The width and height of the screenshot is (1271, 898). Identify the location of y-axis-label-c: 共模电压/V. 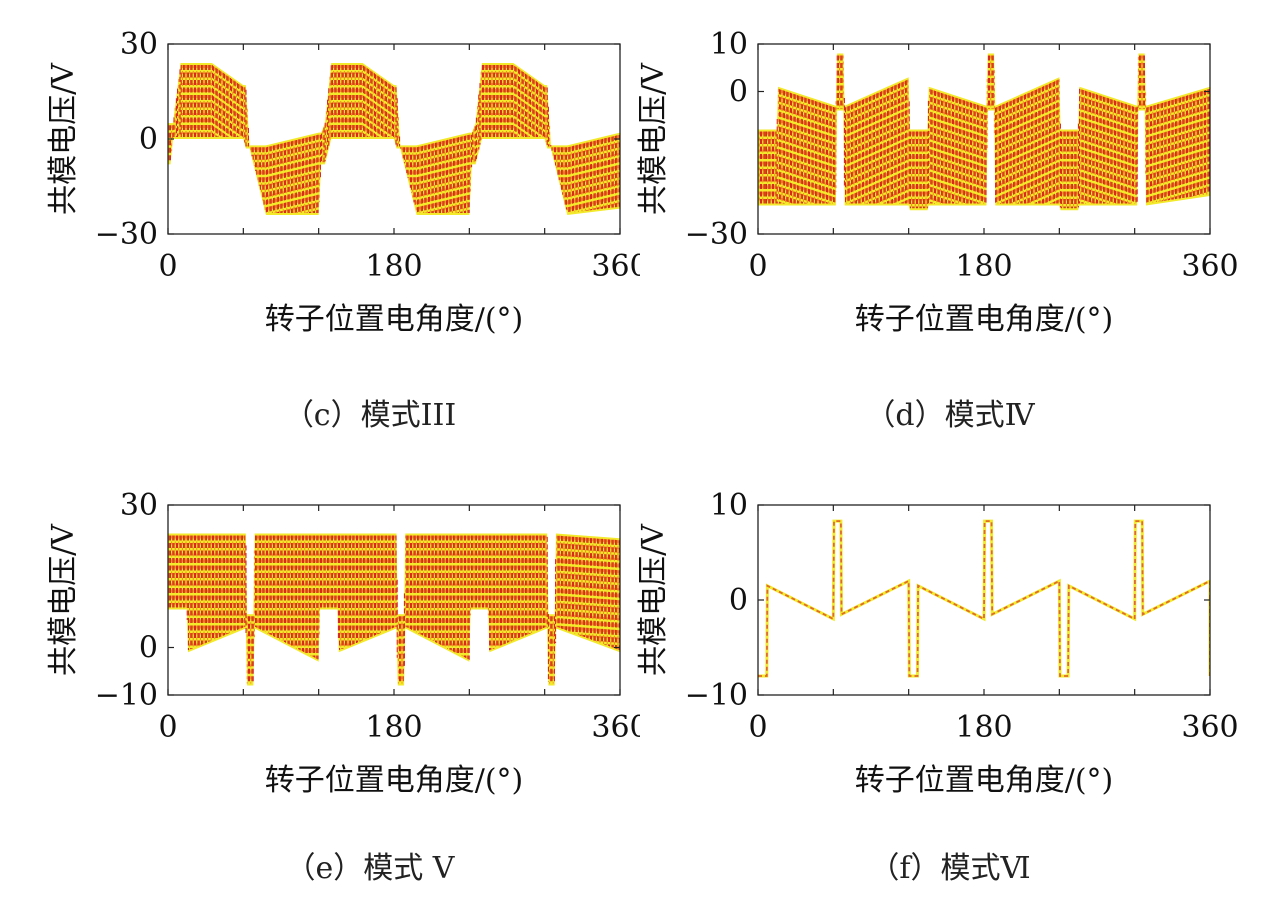
(63, 138).